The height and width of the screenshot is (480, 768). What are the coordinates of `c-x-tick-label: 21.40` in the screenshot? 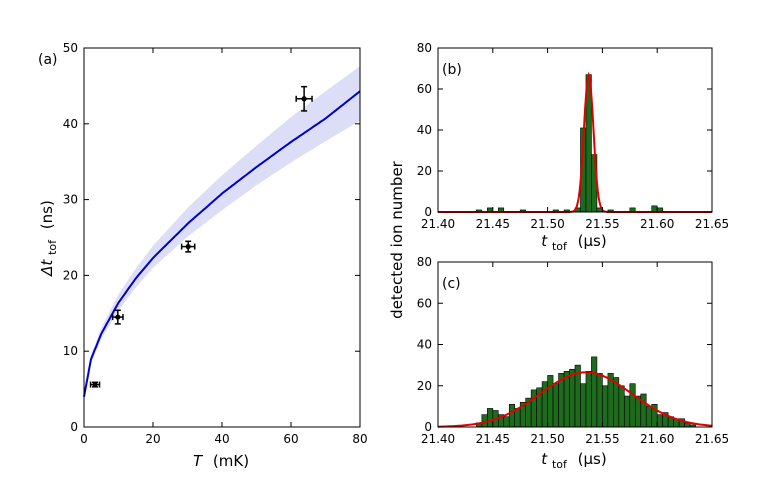 It's located at (438, 439).